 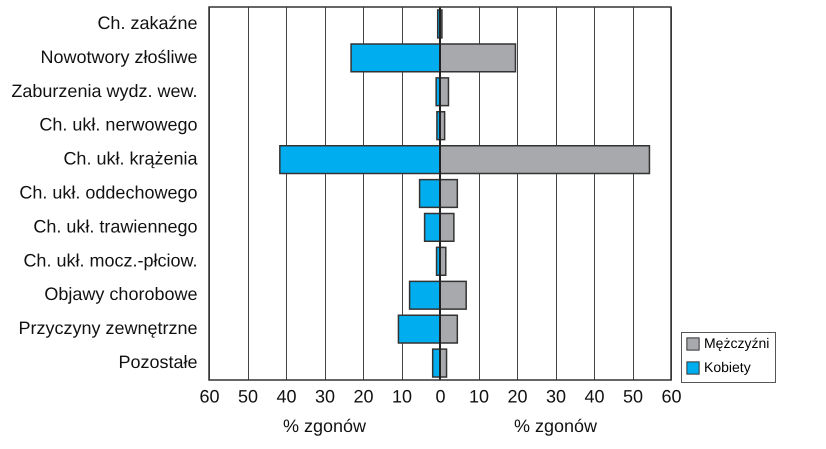 What do you see at coordinates (556, 426) in the screenshot?
I see `text: % zgonów` at bounding box center [556, 426].